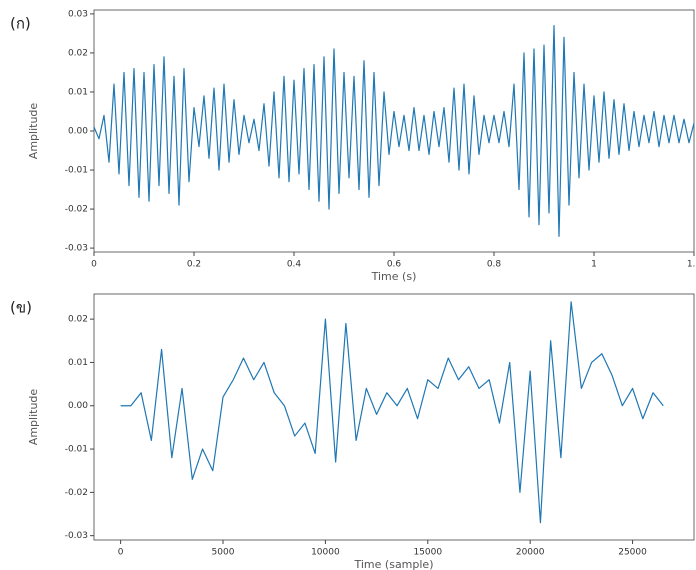 This screenshot has height=570, width=696. I want to click on x-tick-label: 1, so click(594, 265).